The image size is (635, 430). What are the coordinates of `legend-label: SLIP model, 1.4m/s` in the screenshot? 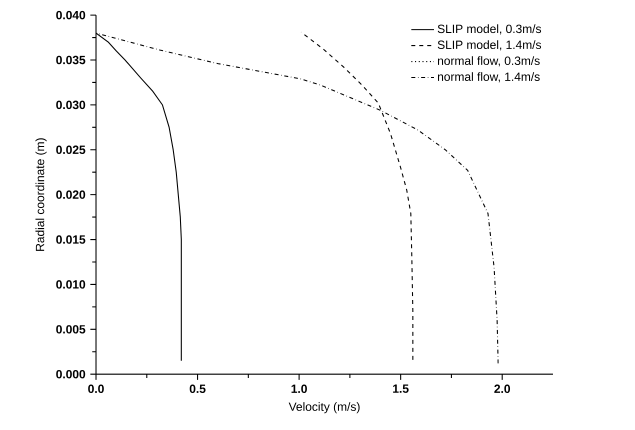 It's located at (490, 45).